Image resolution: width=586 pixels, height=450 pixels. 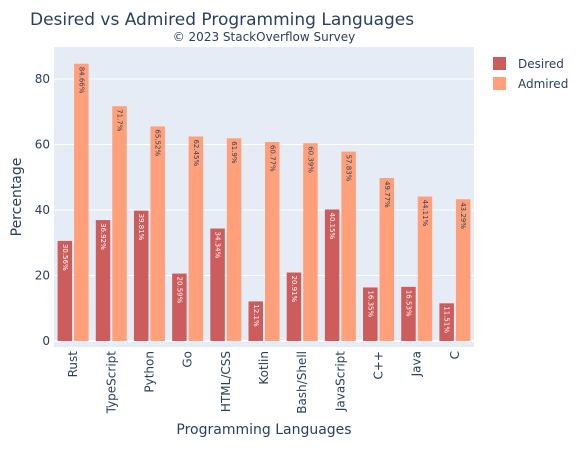 I want to click on chart-subtitle: © 2023 StackOverflow Survey, so click(x=264, y=37).